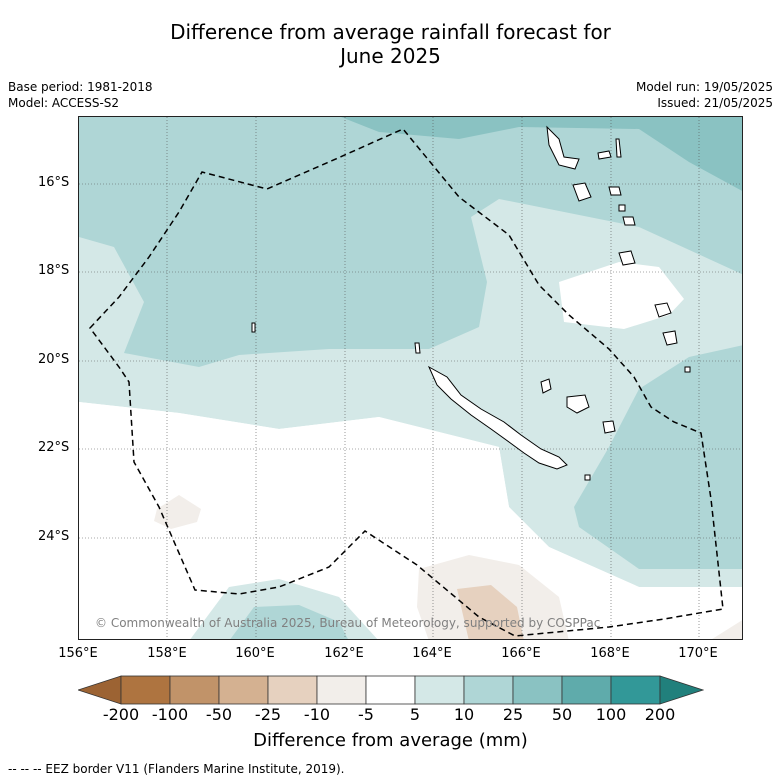  Describe the element at coordinates (562, 714) in the screenshot. I see `colorbar-label: 50` at that location.